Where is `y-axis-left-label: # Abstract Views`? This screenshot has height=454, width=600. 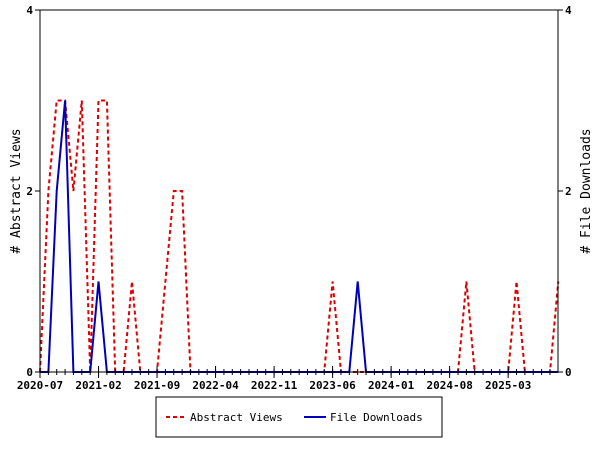
y-axis-left-label: # Abstract Views is located at coordinates (16, 190).